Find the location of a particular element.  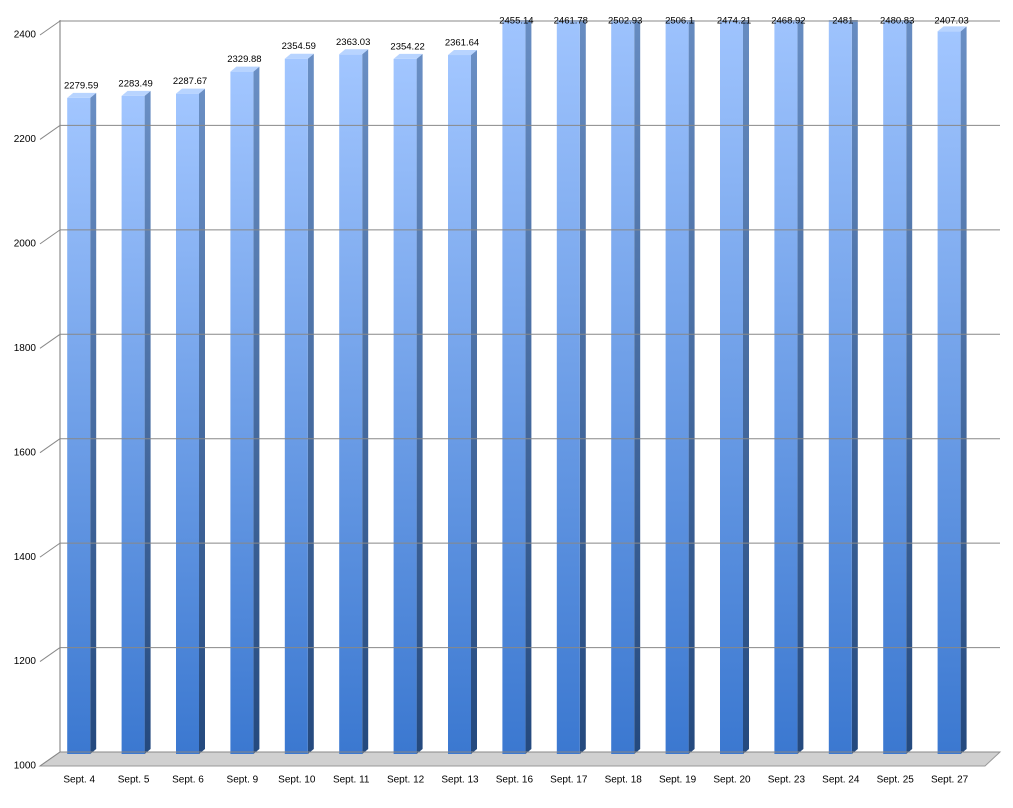

x-tick-label: Sept. 20 is located at coordinates (732, 780).